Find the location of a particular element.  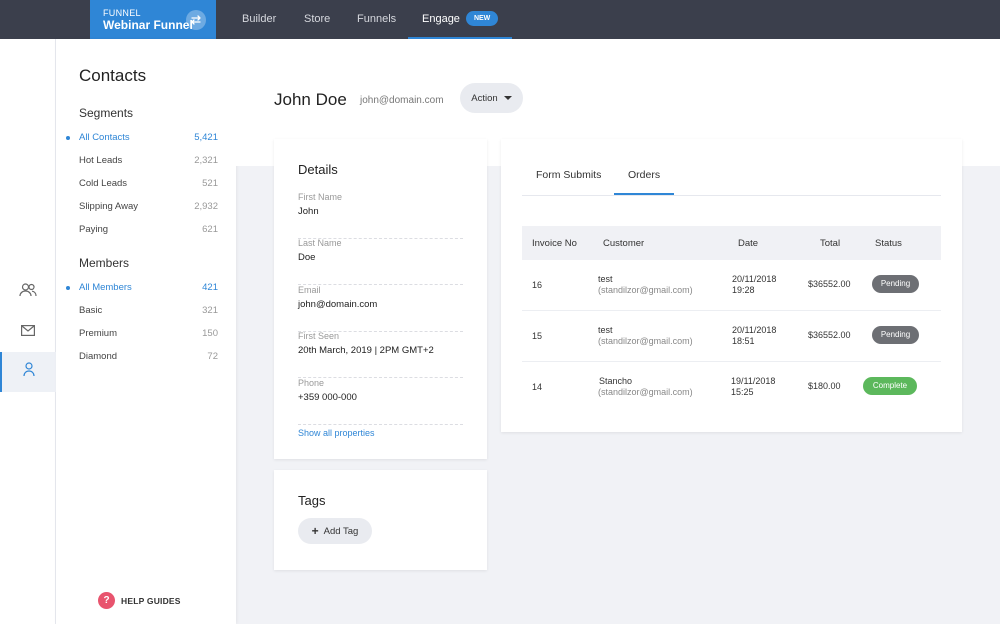

segment-label: Paying is located at coordinates (94, 229).